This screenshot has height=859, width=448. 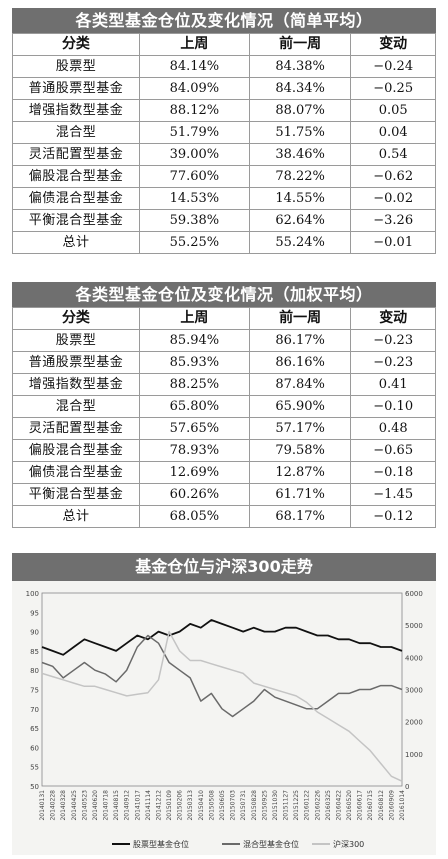 What do you see at coordinates (348, 844) in the screenshot?
I see `legend-label-3: 沪深300` at bounding box center [348, 844].